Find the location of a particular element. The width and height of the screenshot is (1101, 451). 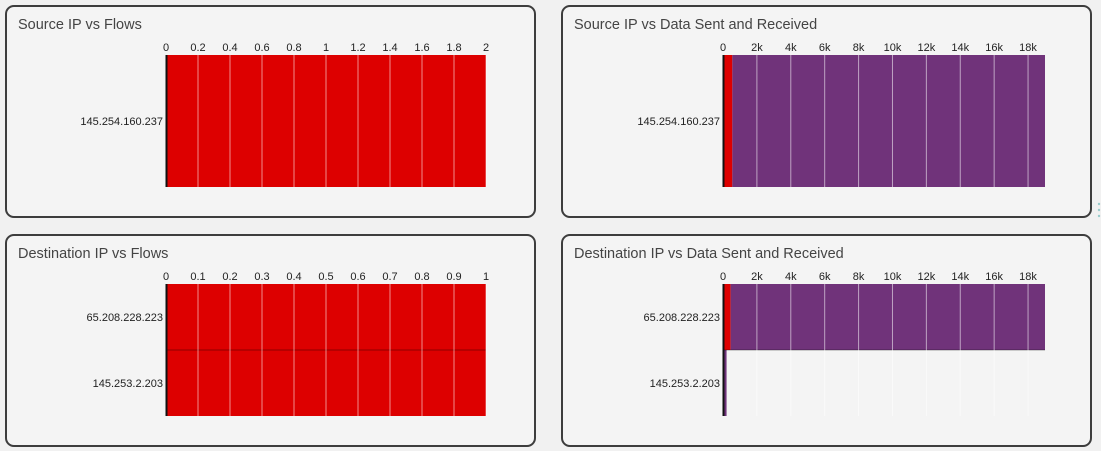

tick-label: 0.1 is located at coordinates (197, 277).